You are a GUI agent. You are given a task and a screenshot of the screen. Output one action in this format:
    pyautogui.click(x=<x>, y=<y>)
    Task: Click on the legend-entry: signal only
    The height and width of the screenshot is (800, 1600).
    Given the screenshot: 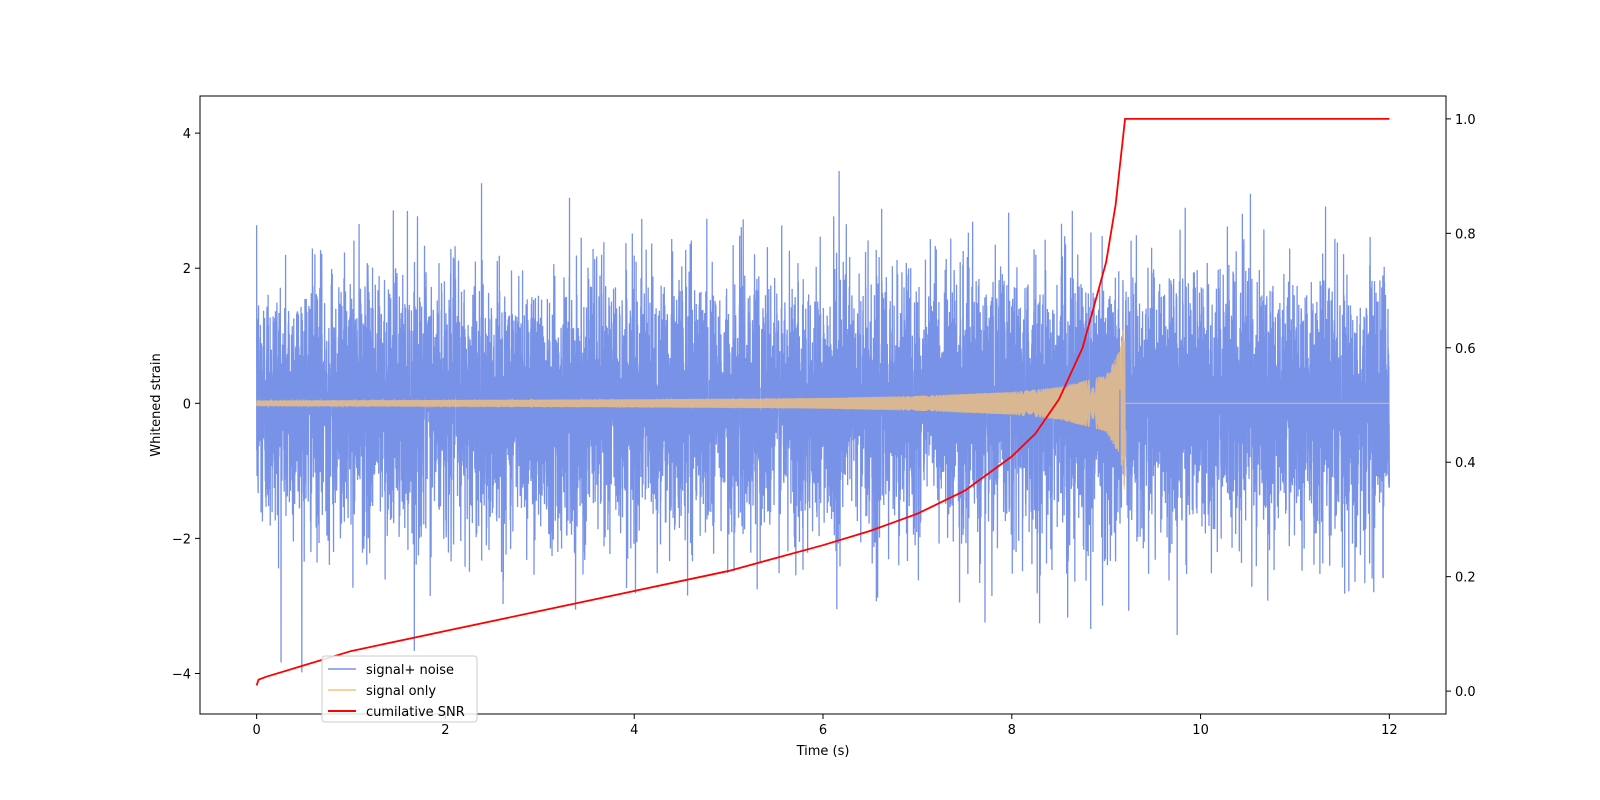 What is the action you would take?
    pyautogui.click(x=401, y=691)
    